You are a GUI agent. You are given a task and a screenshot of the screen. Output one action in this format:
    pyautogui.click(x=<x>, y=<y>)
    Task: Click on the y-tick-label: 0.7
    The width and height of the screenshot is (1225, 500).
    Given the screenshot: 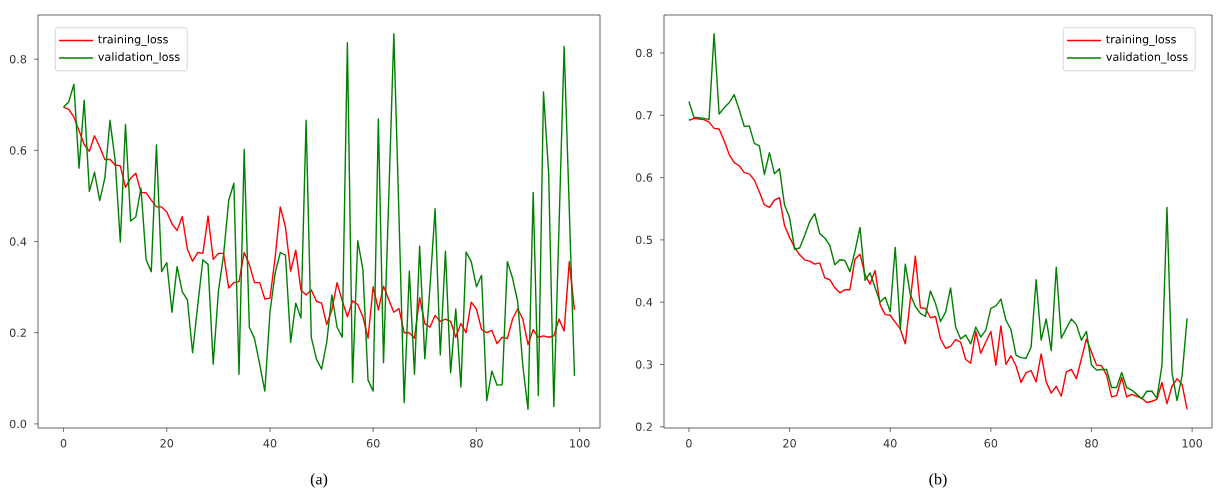 What is the action you would take?
    pyautogui.click(x=643, y=115)
    